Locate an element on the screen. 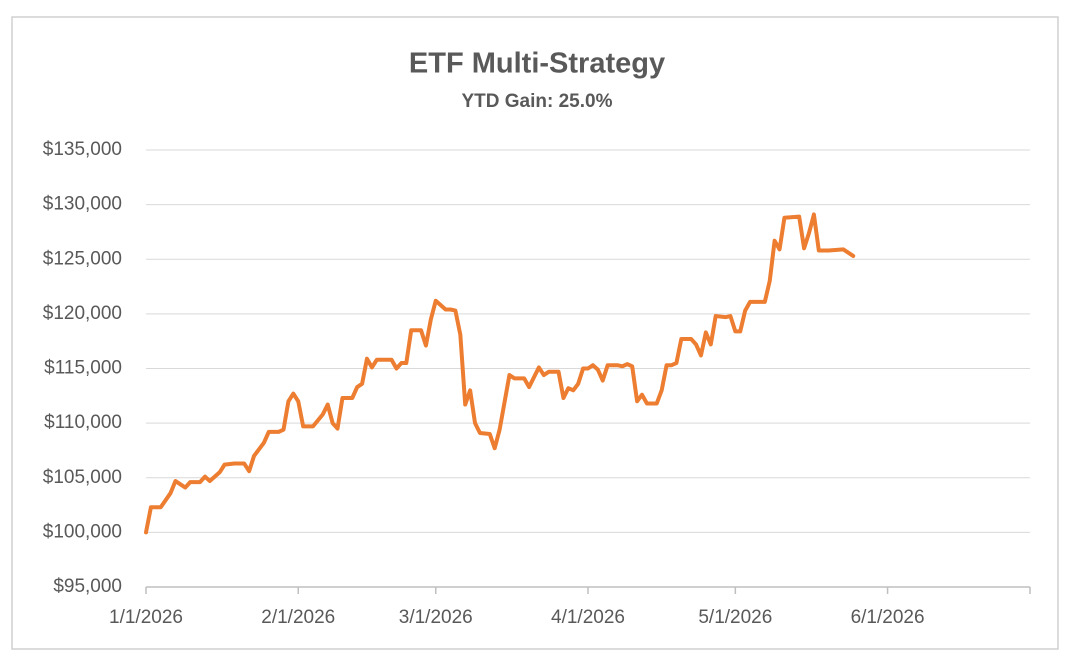 This screenshot has width=1070, height=656. y-tick-label: $105,000 is located at coordinates (82, 477).